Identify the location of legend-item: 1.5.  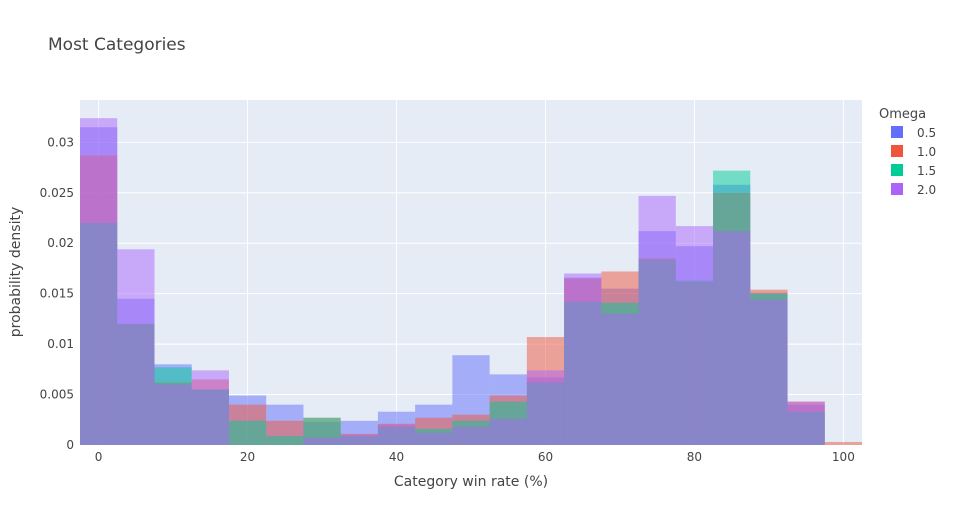
(913, 171).